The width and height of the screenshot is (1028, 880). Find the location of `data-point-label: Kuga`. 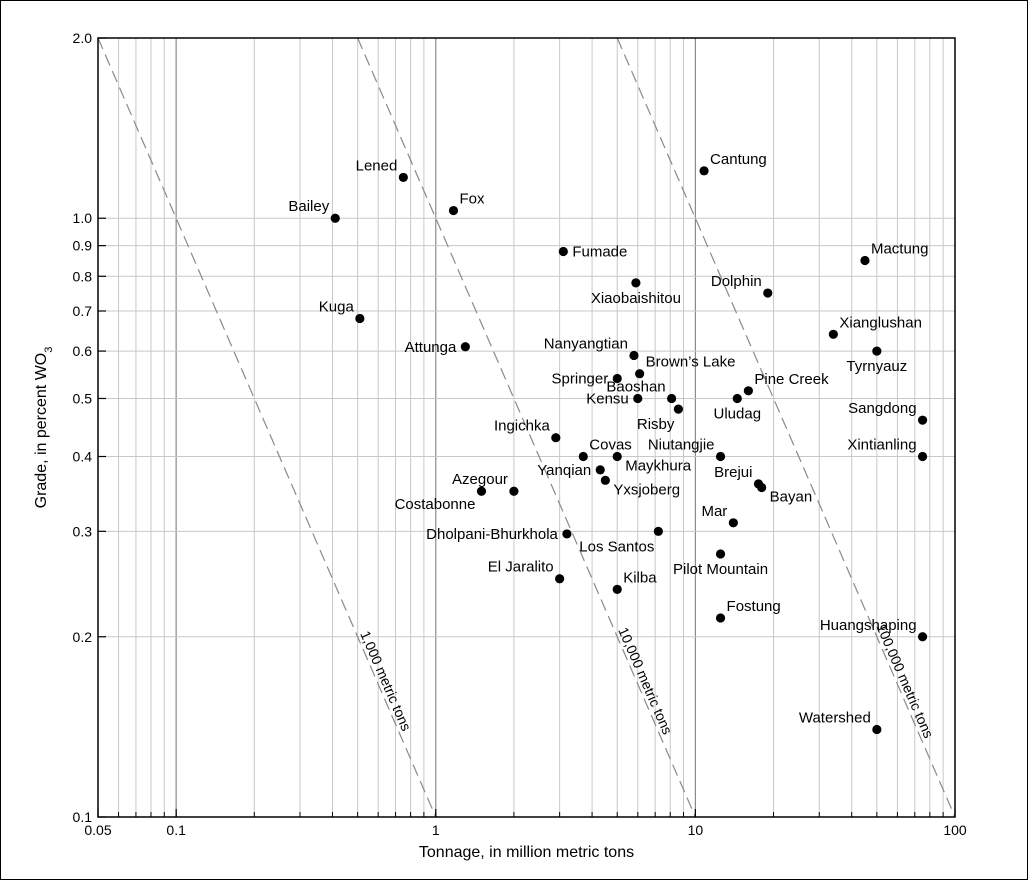

data-point-label: Kuga is located at coordinates (337, 307).